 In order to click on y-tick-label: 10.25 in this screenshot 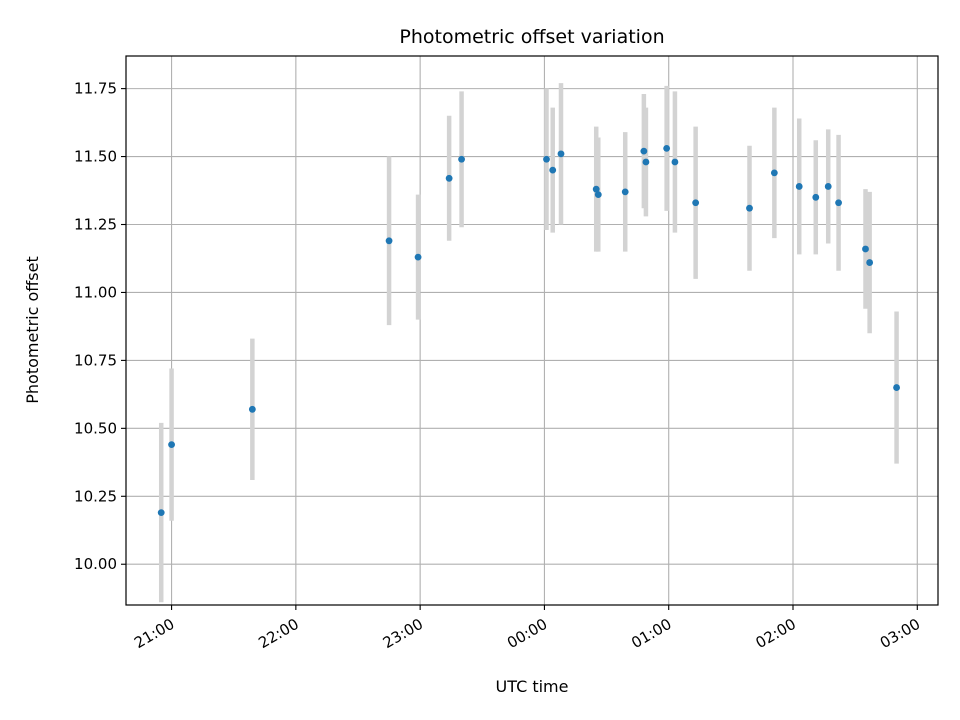, I will do `click(95, 496)`.